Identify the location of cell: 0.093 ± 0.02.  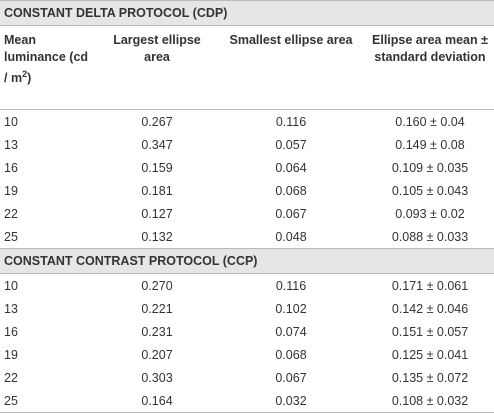
(430, 213).